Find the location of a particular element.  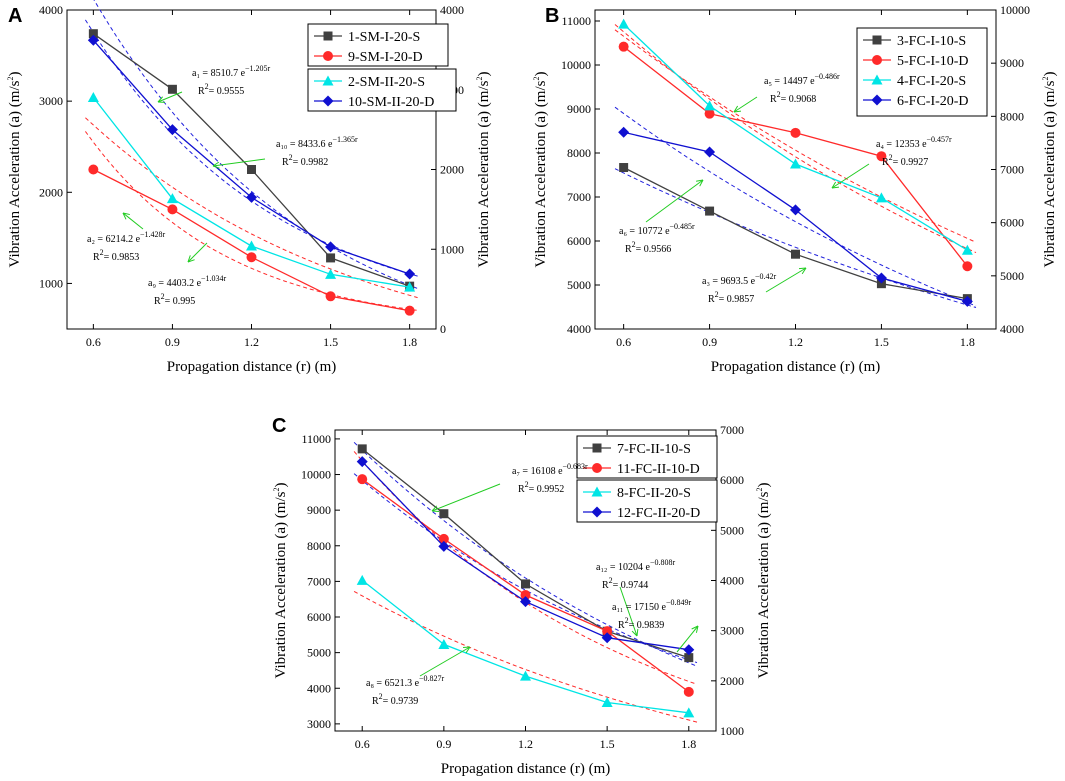

fit-equation: a₈ = 6521.3 e−0.827r is located at coordinates (405, 681).